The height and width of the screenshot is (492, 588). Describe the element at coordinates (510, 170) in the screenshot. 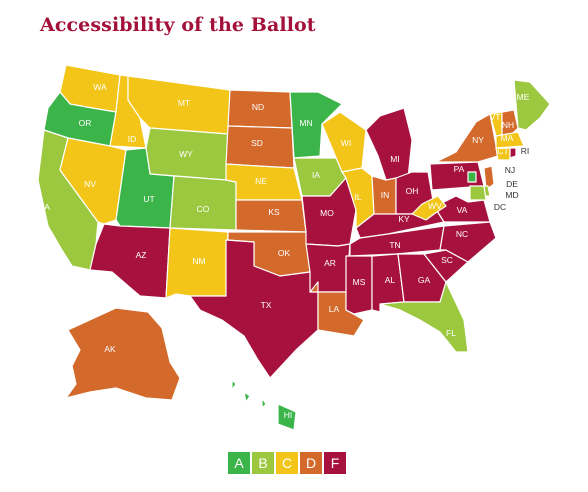

I see `state-label-nj: NJ` at that location.